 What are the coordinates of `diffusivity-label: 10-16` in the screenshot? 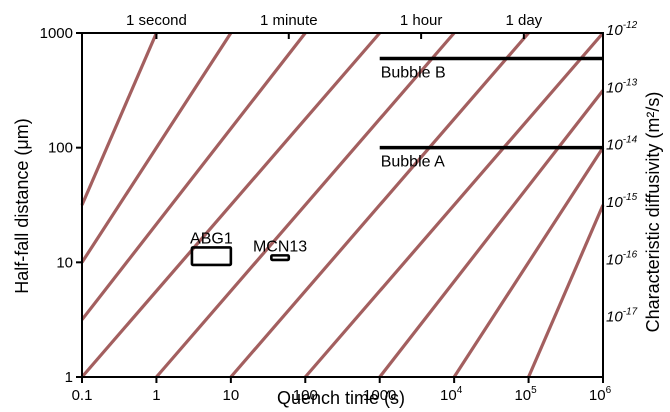 It's located at (622, 258).